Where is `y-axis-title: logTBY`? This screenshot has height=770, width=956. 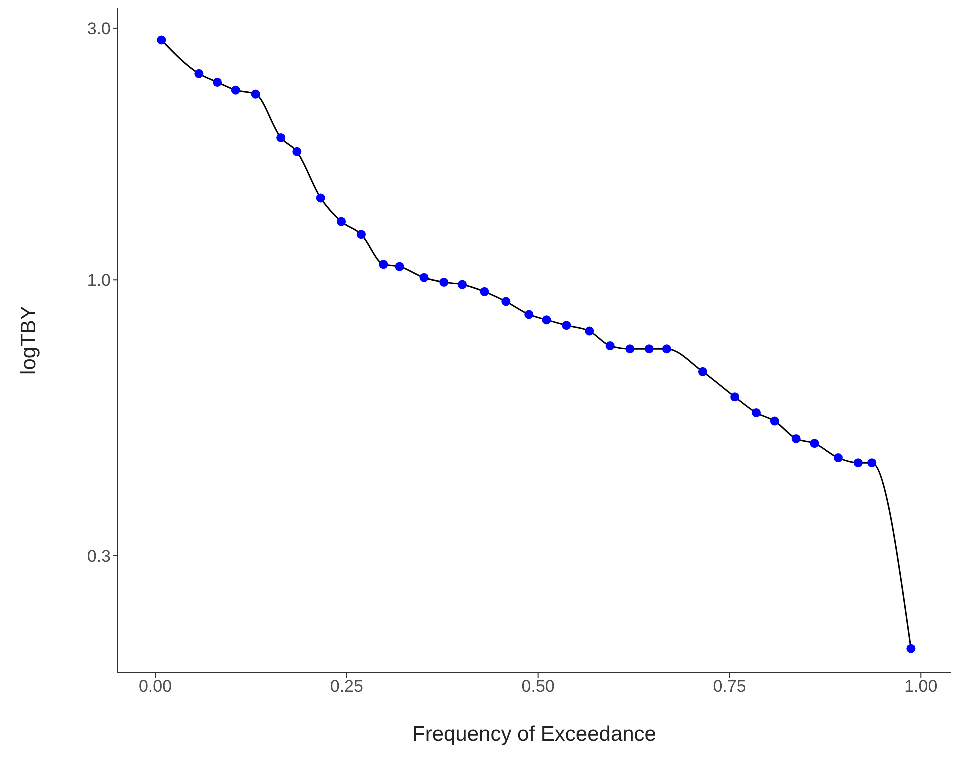 y-axis-title: logTBY is located at coordinates (28, 340).